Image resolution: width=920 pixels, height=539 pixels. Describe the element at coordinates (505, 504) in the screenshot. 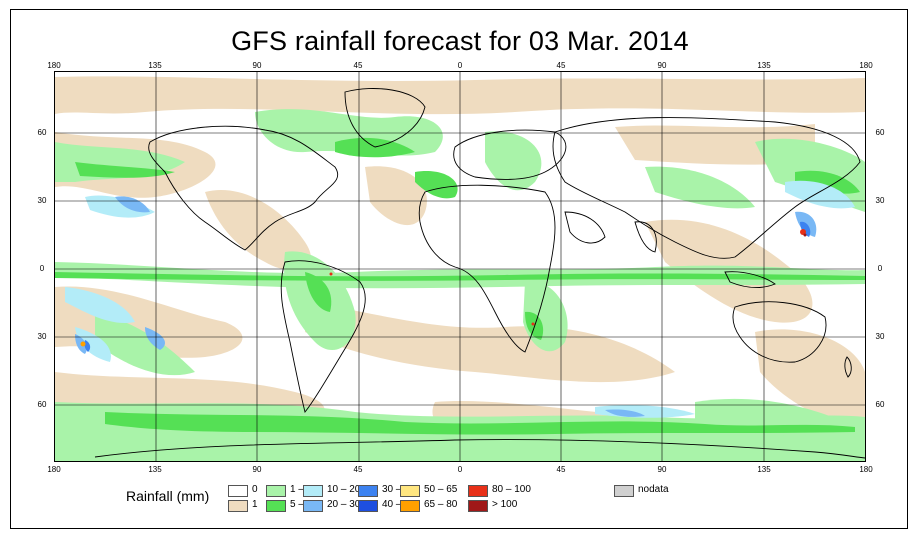

I see `legend-label: > 100` at that location.